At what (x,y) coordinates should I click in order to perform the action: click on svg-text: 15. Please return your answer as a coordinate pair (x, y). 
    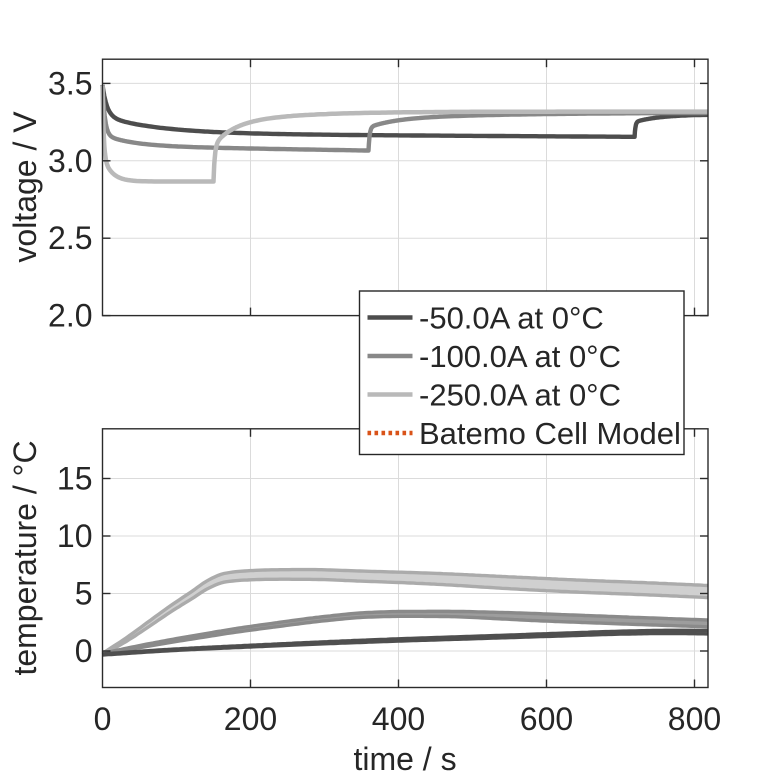
    Looking at the image, I should click on (75, 479).